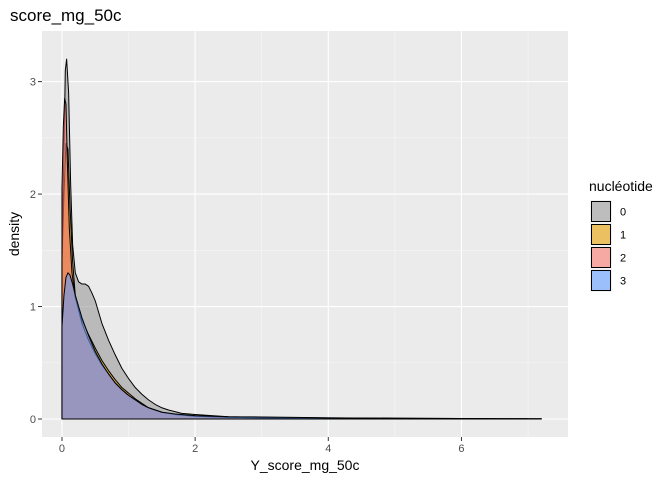 The height and width of the screenshot is (480, 672). Describe the element at coordinates (14, 234) in the screenshot. I see `y-axis-title: density` at that location.